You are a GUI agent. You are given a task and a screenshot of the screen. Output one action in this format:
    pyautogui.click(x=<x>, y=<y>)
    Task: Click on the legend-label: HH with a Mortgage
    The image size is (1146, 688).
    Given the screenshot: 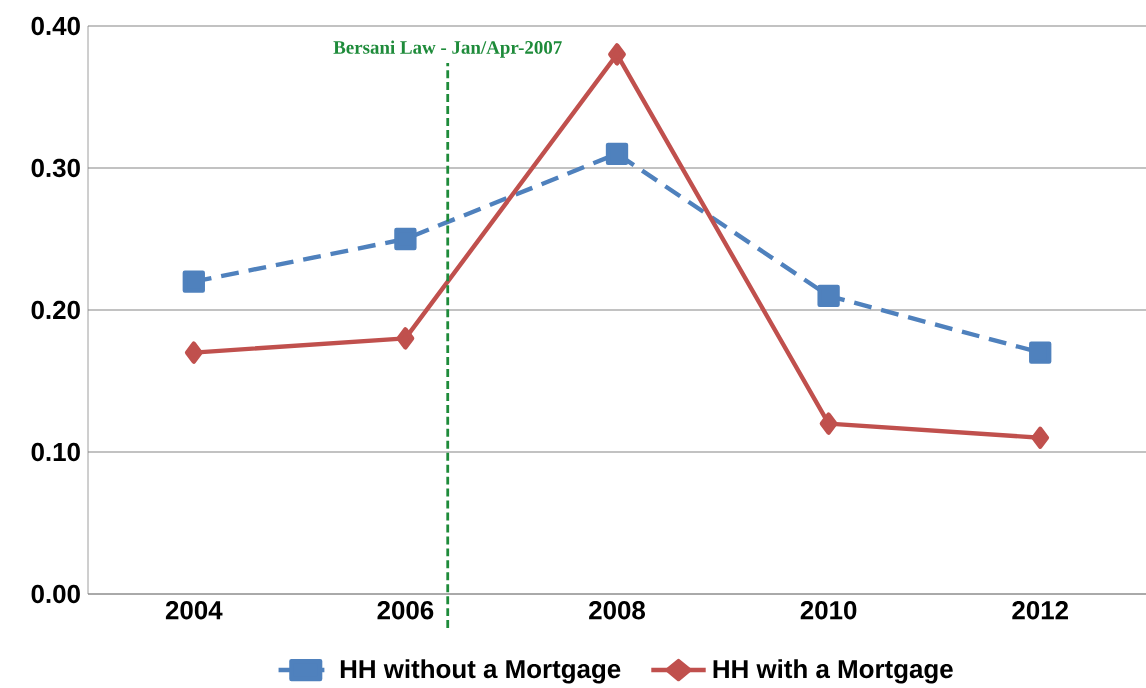 What is the action you would take?
    pyautogui.click(x=833, y=671)
    